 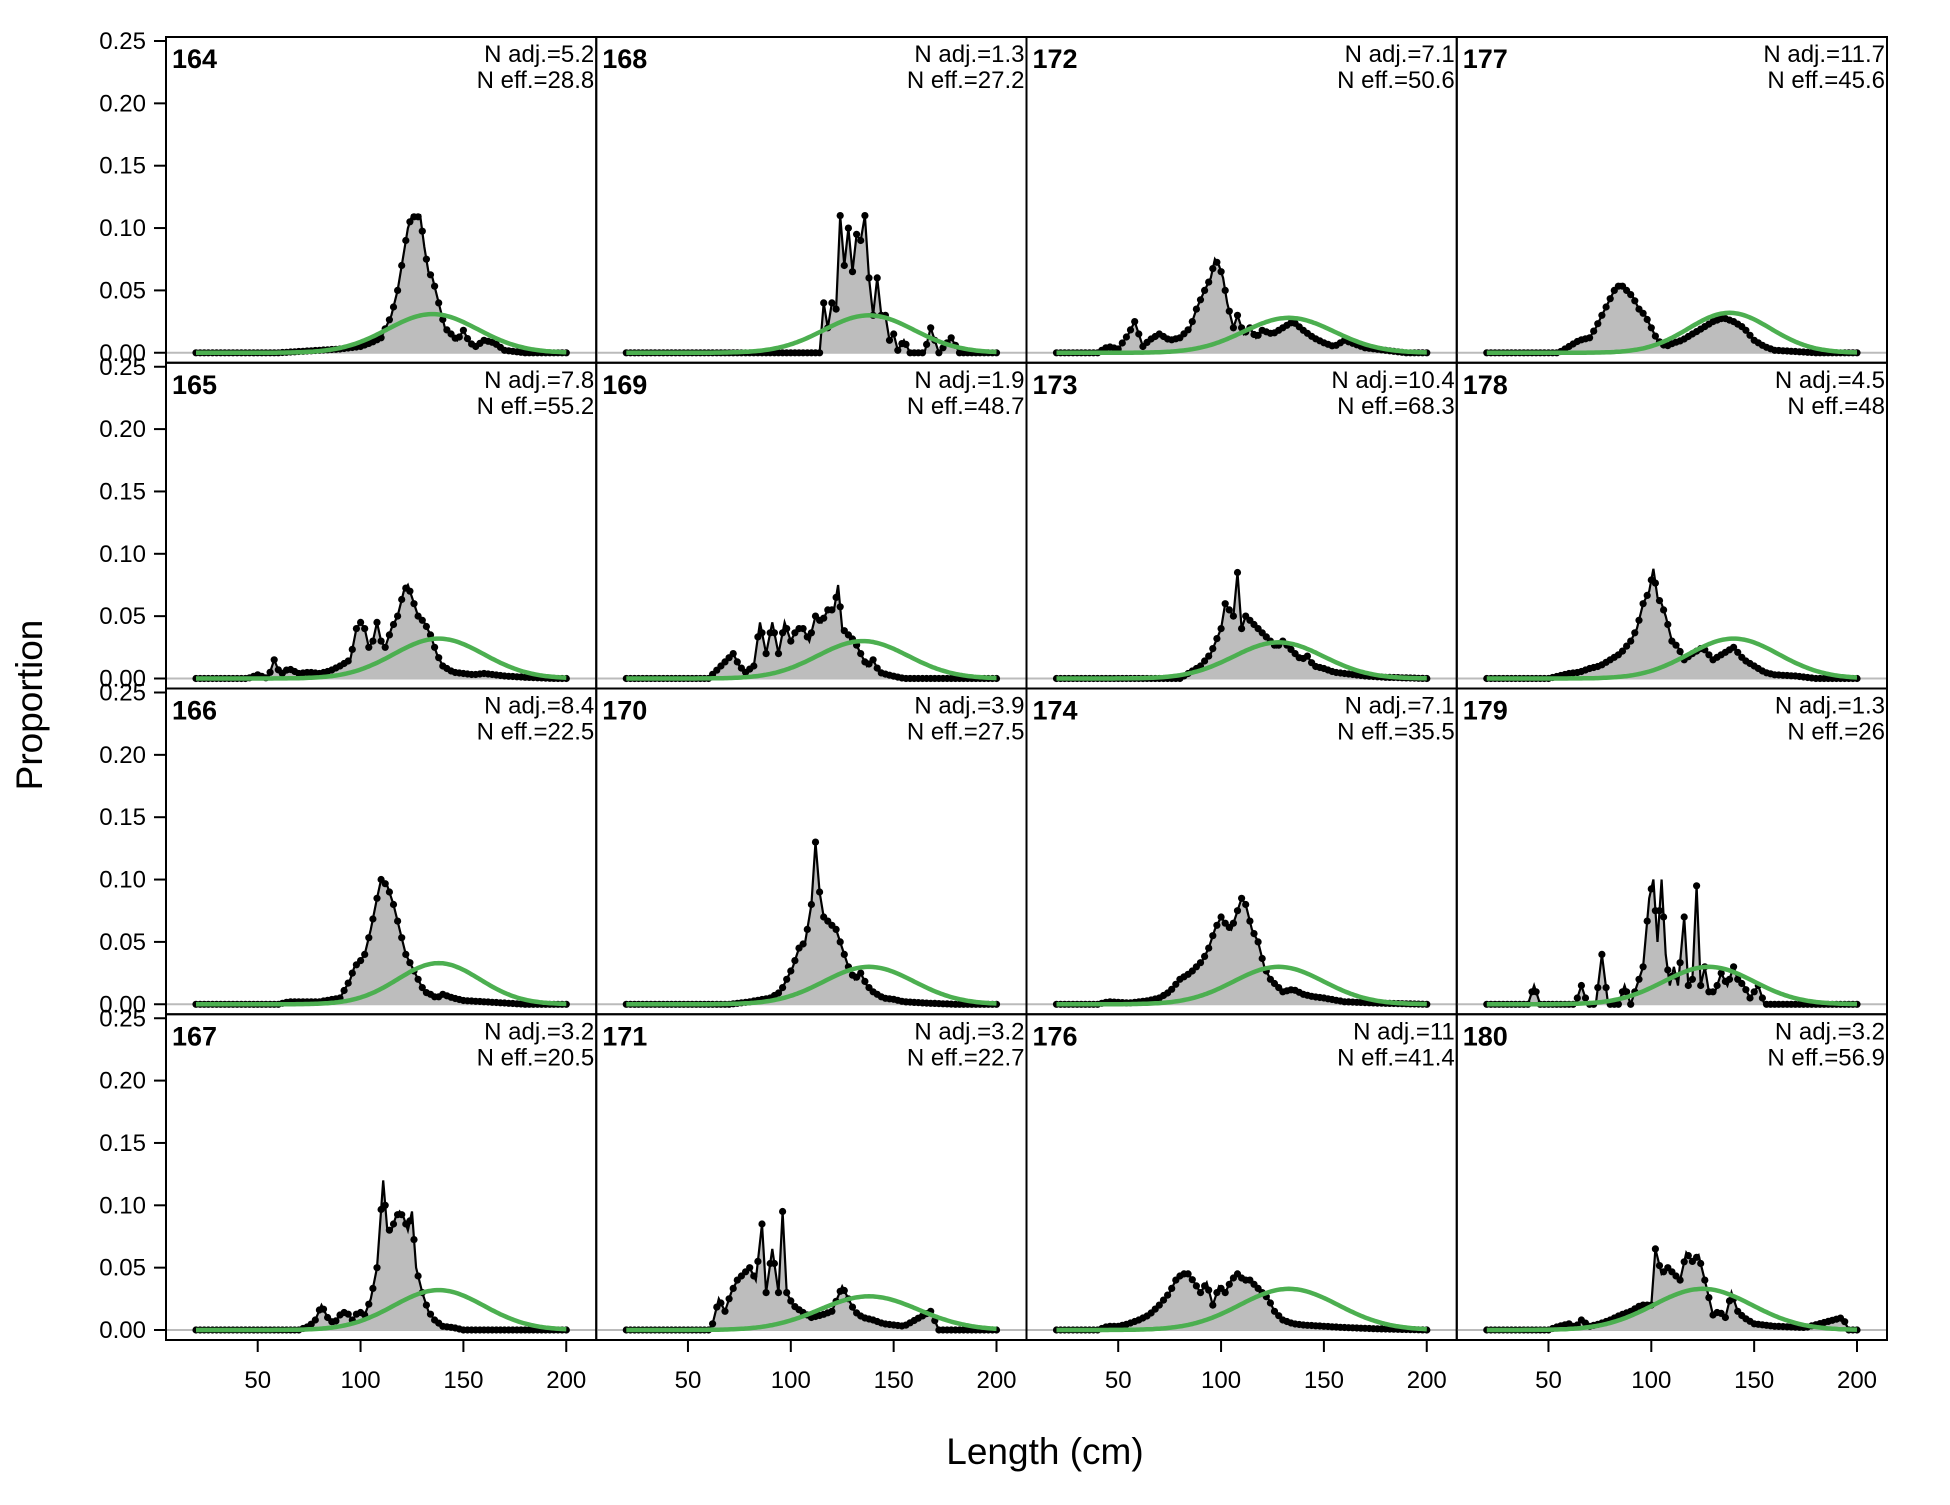 What do you see at coordinates (966, 732) in the screenshot?
I see `n-eff-label: N eff.=27.5` at bounding box center [966, 732].